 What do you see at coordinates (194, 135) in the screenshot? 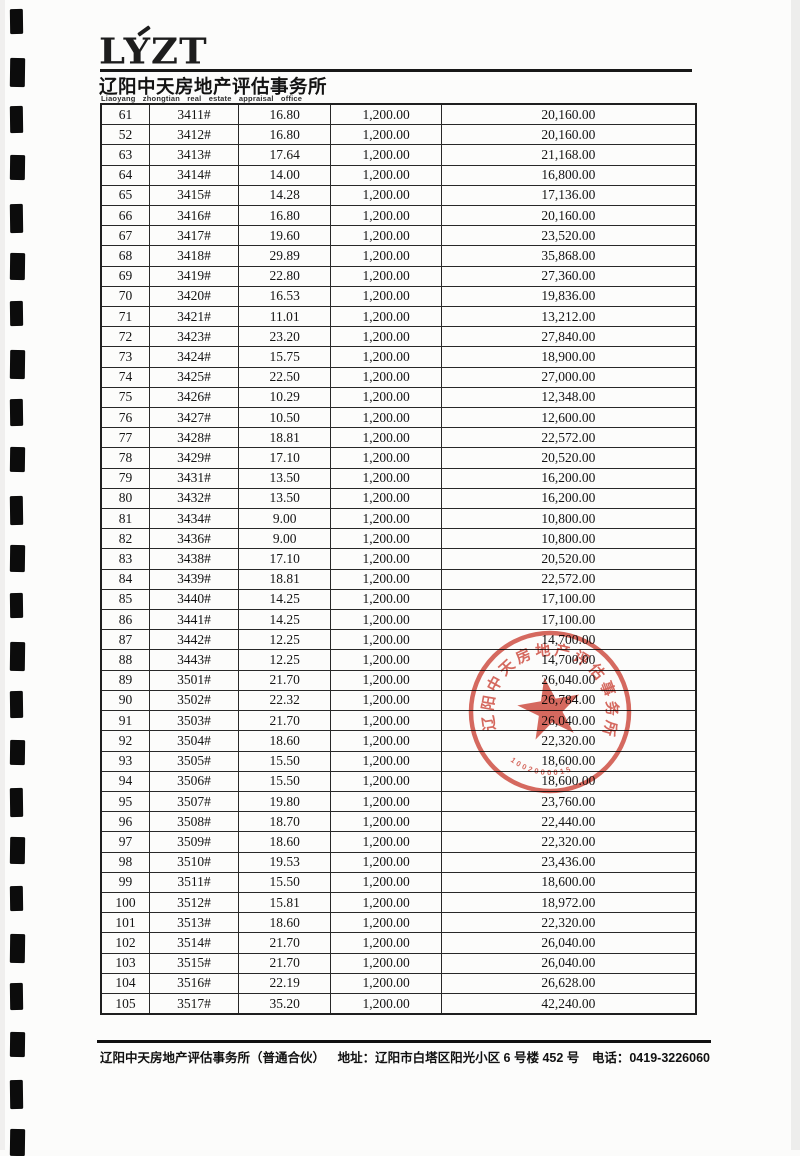
I see `cell-unit_number: 3412#` at bounding box center [194, 135].